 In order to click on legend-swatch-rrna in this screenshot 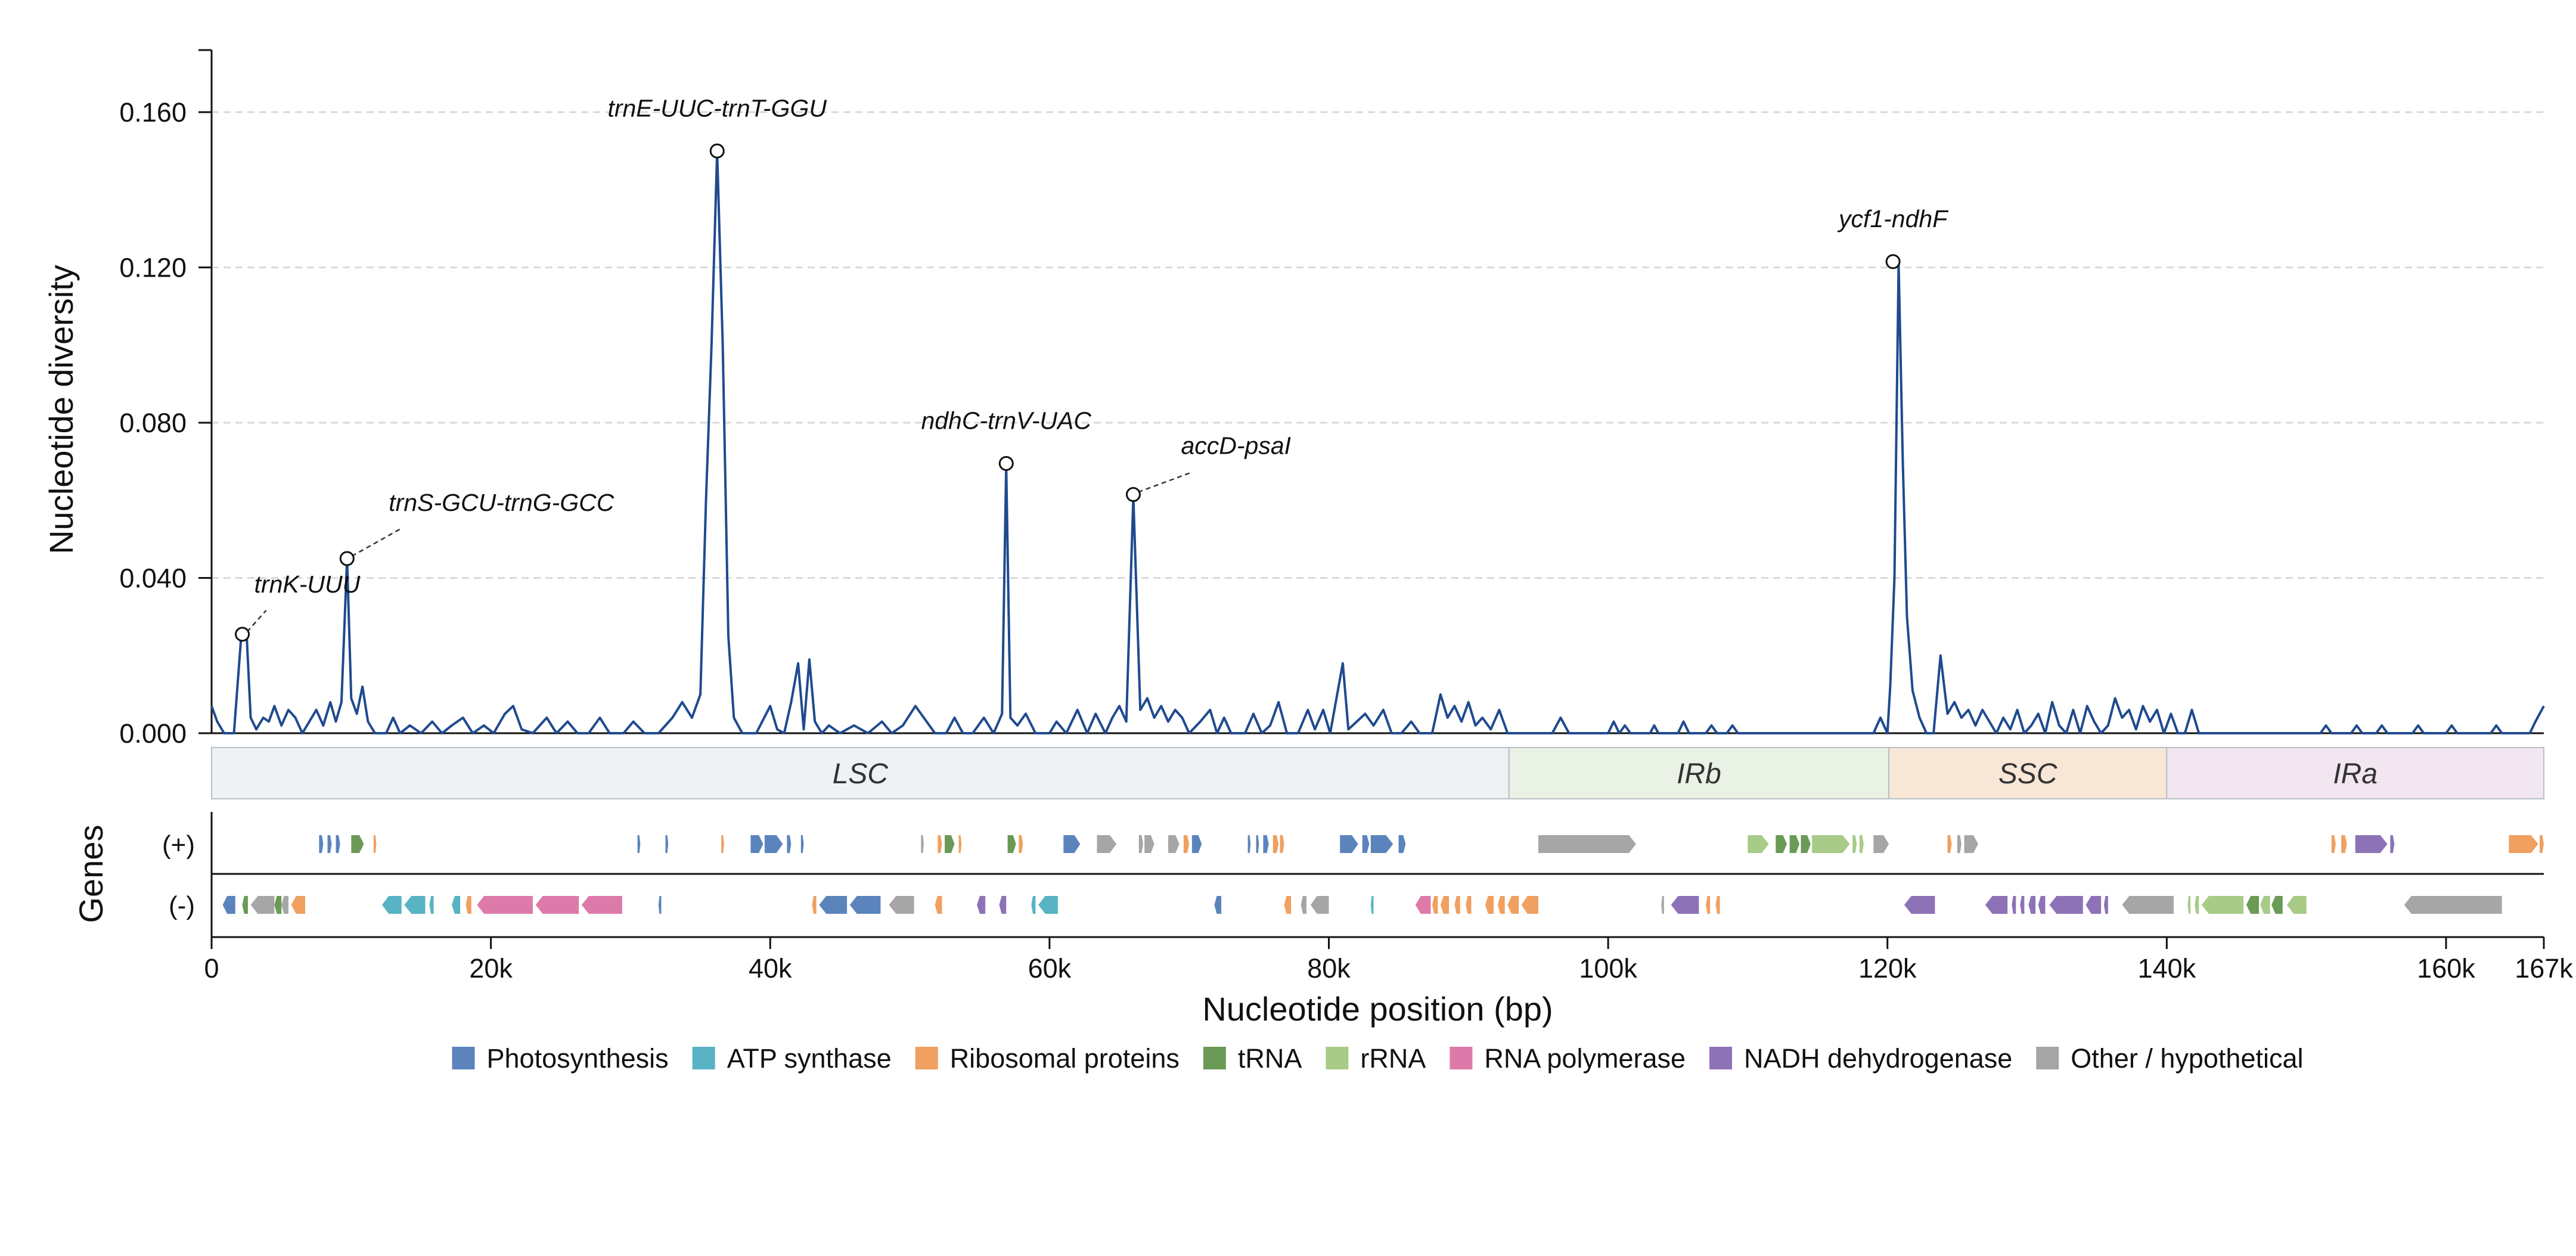, I will do `click(1337, 1058)`.